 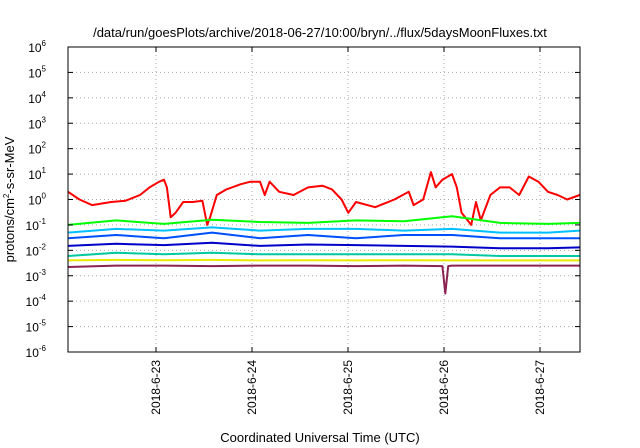 What do you see at coordinates (9, 199) in the screenshot?
I see `y-axis-label: protons/cm2-s-sr-MeV` at bounding box center [9, 199].